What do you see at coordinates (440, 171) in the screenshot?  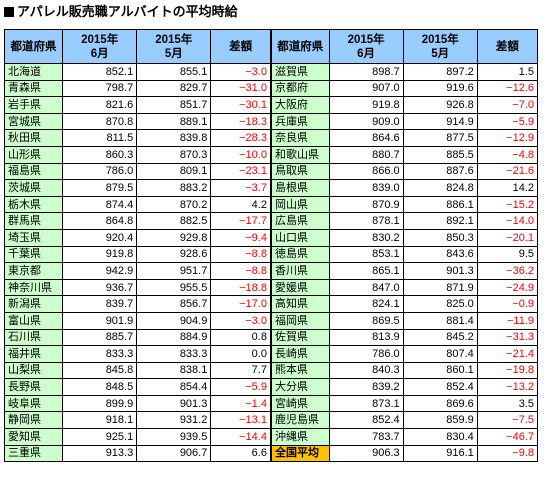 I see `may-value-cell: 887.6` at bounding box center [440, 171].